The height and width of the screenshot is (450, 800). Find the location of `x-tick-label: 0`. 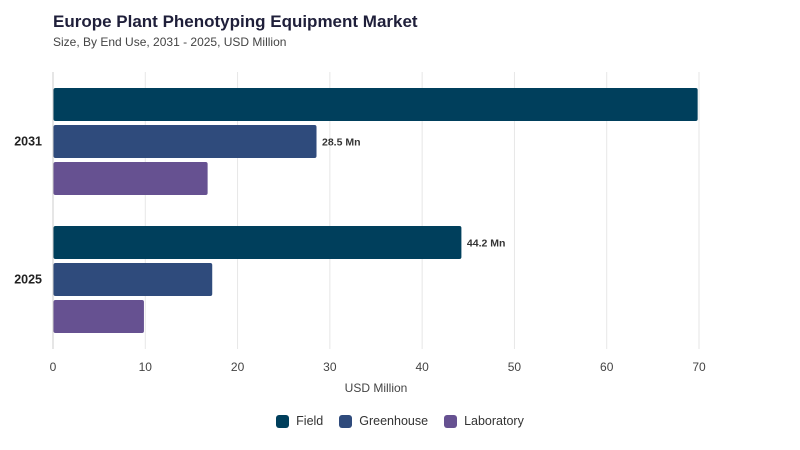

x-tick-label: 0 is located at coordinates (53, 367).